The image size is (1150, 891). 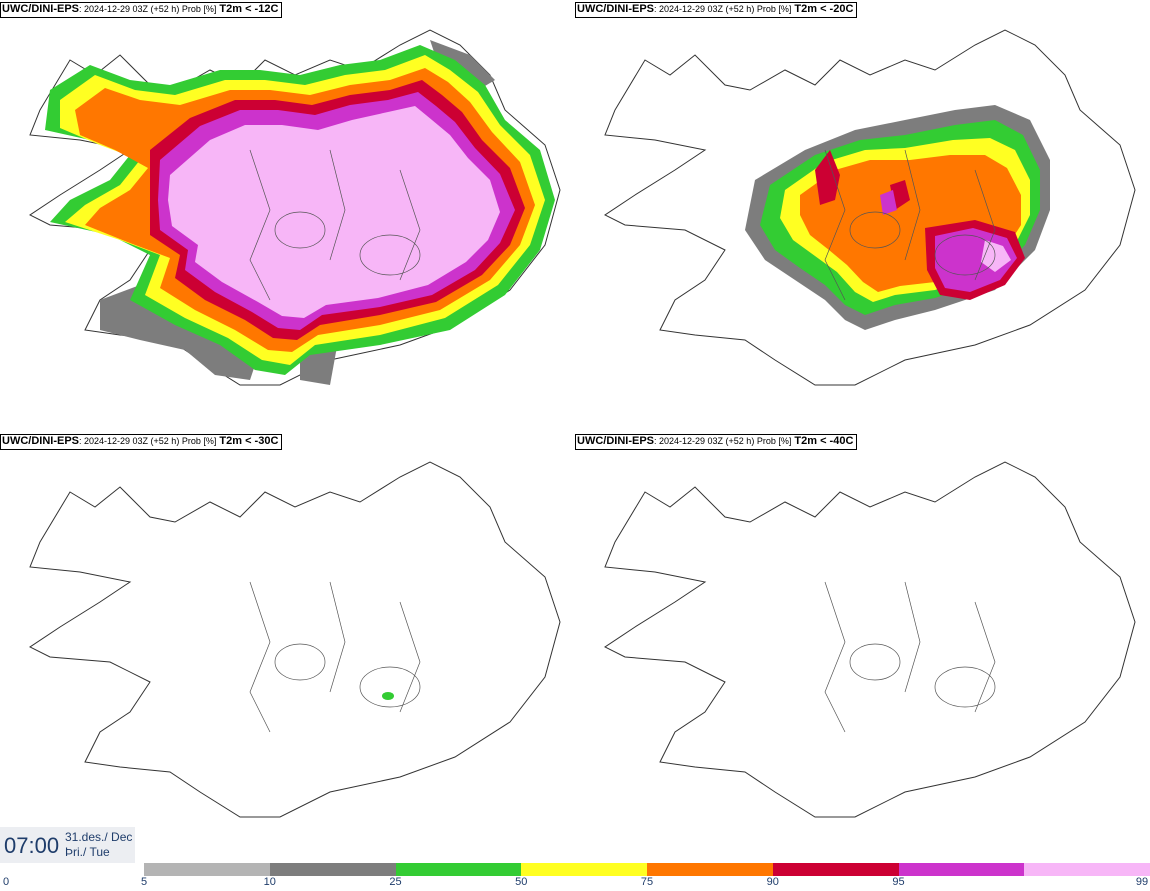 What do you see at coordinates (521, 882) in the screenshot?
I see `colorbar-tick-label: 50` at bounding box center [521, 882].